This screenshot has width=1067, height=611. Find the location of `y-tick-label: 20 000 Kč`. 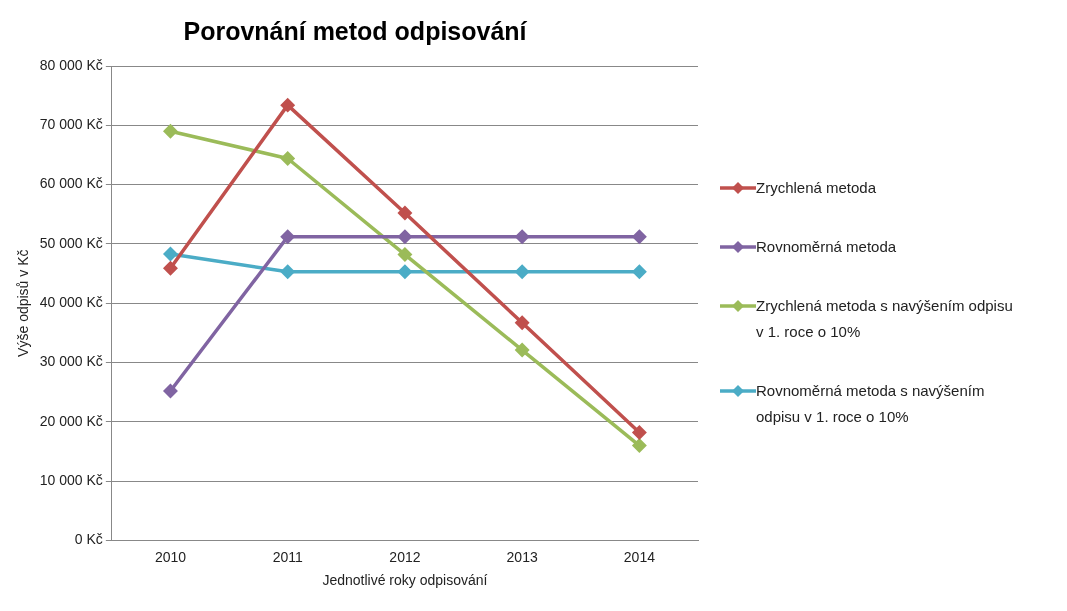

y-tick-label: 20 000 Kč is located at coordinates (71, 420).